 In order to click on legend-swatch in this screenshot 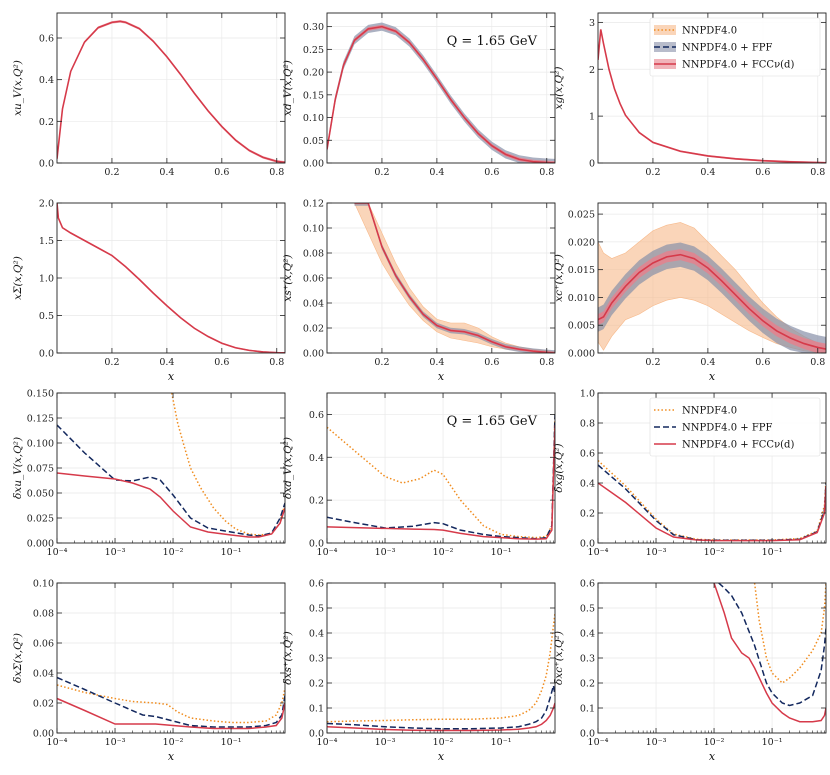, I will do `click(665, 30)`.